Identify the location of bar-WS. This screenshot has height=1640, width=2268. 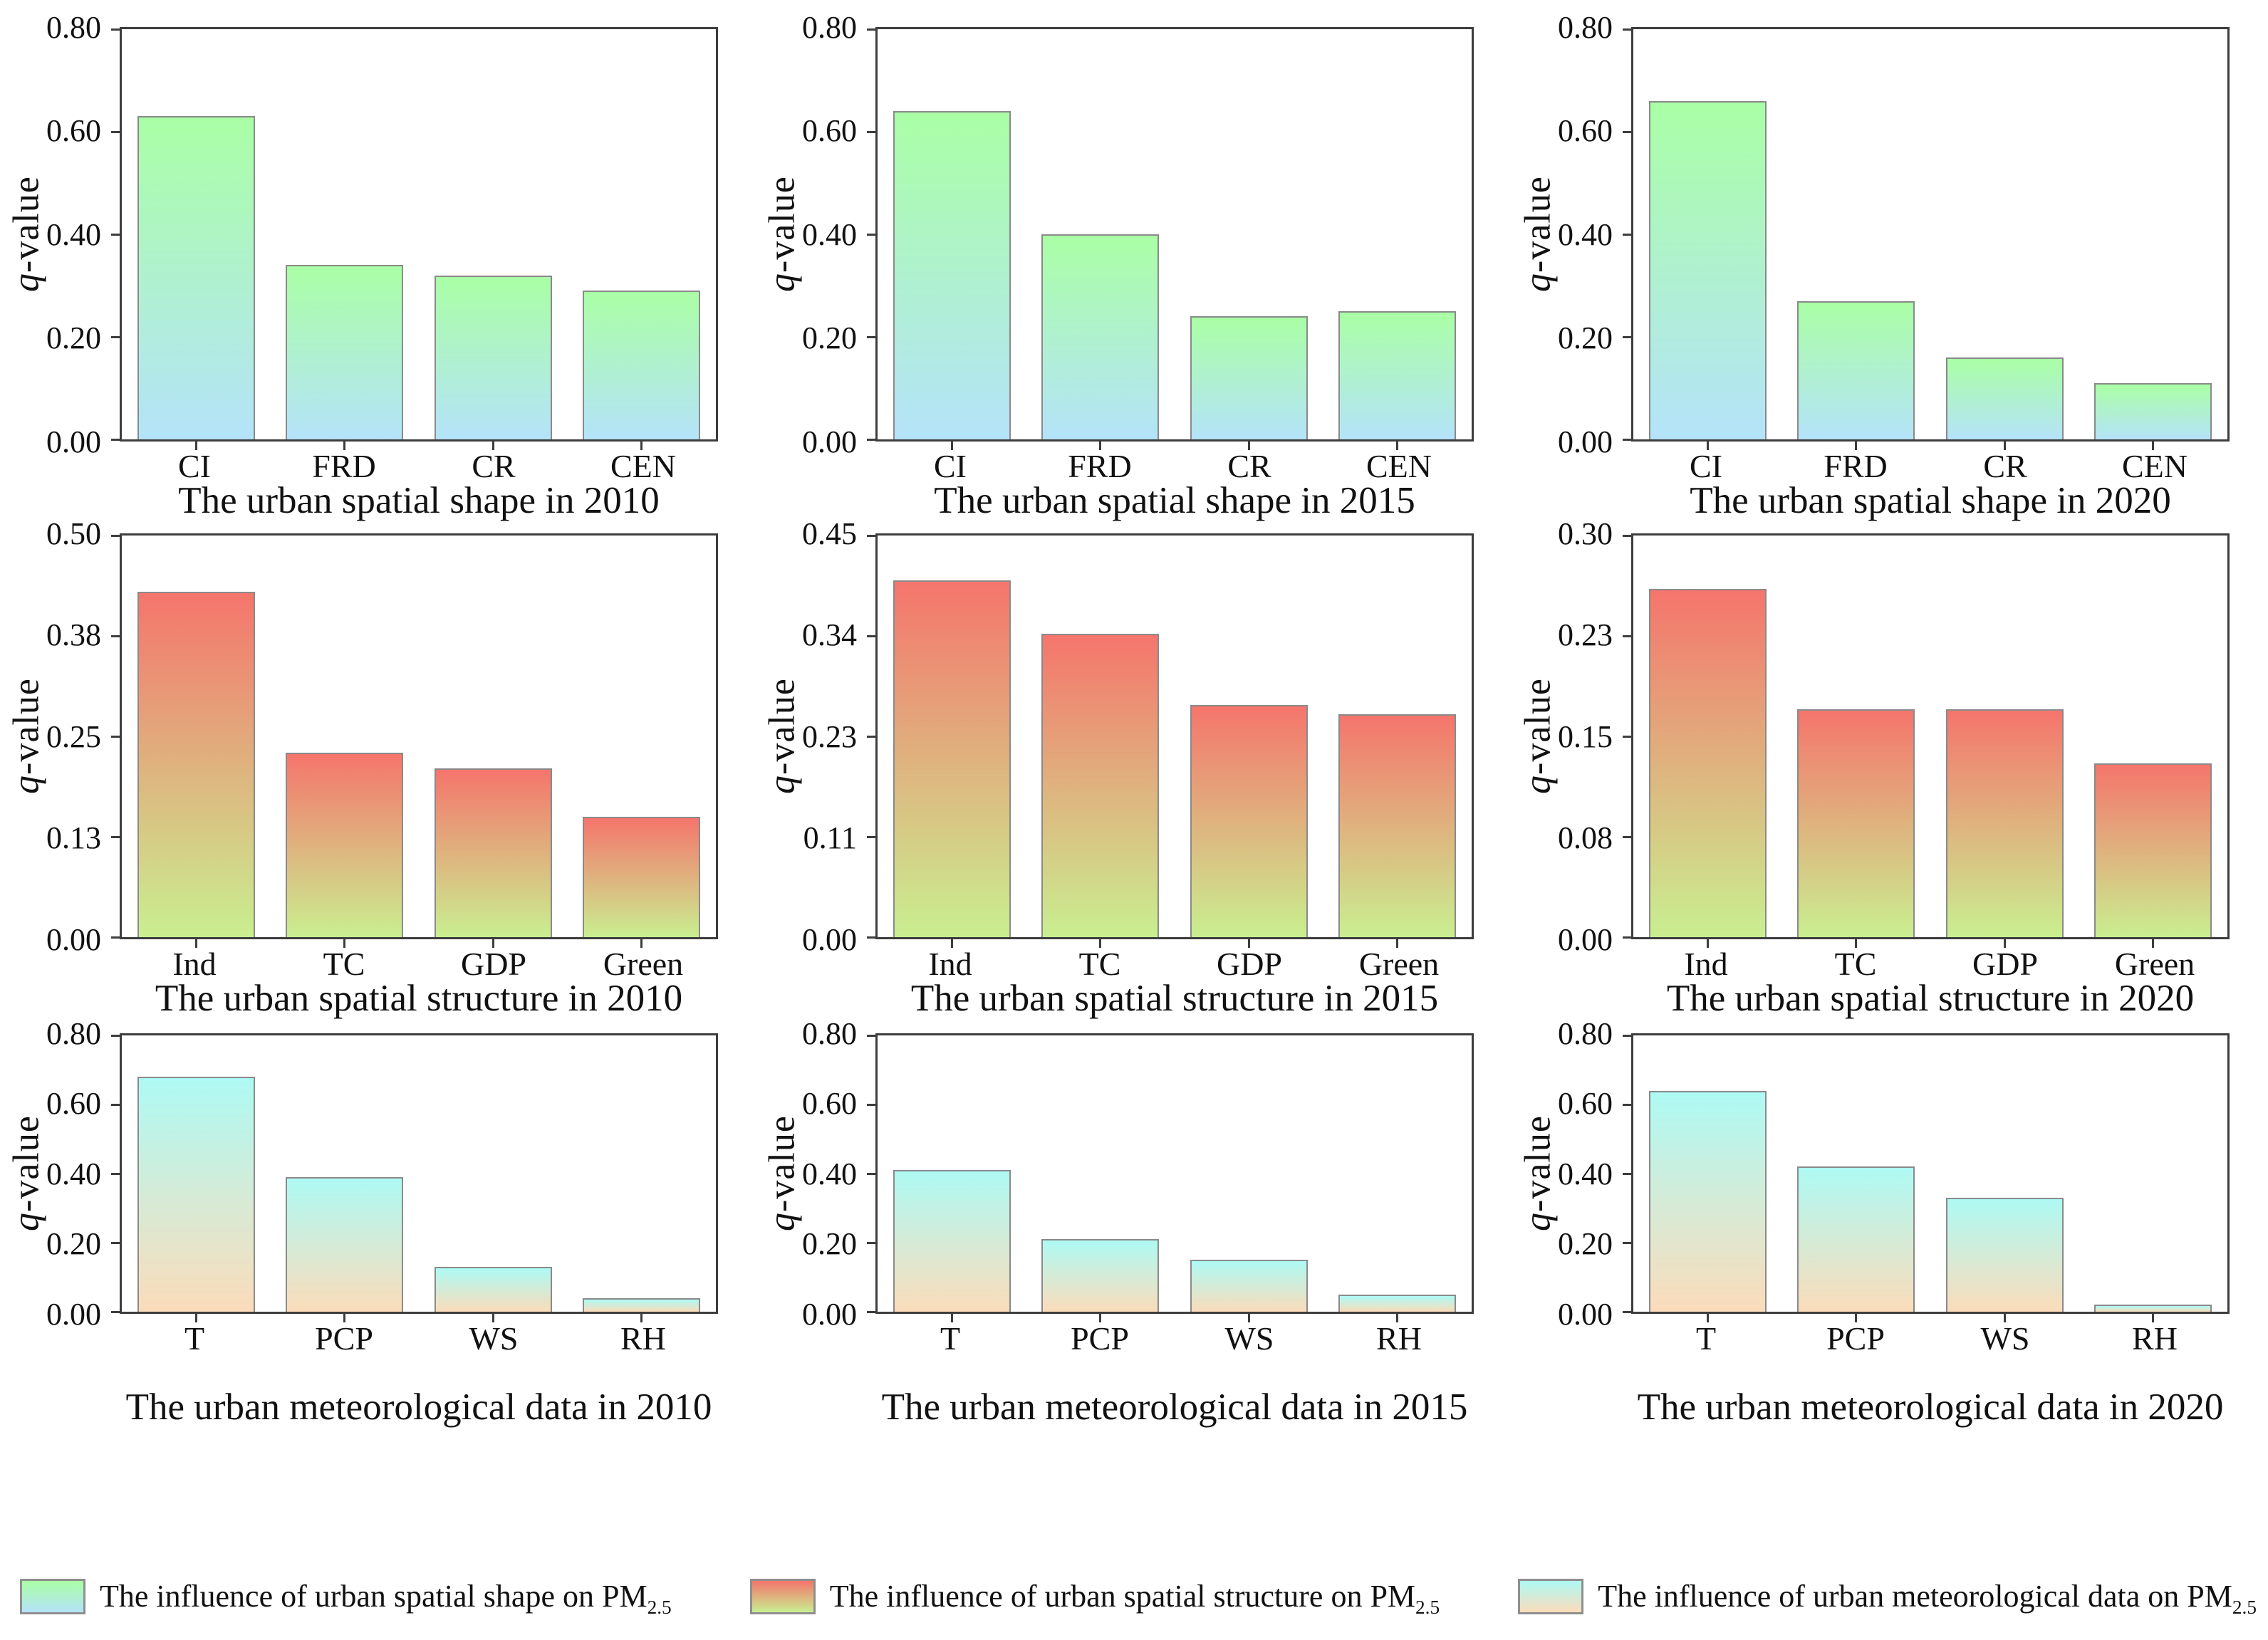
(2004, 1254).